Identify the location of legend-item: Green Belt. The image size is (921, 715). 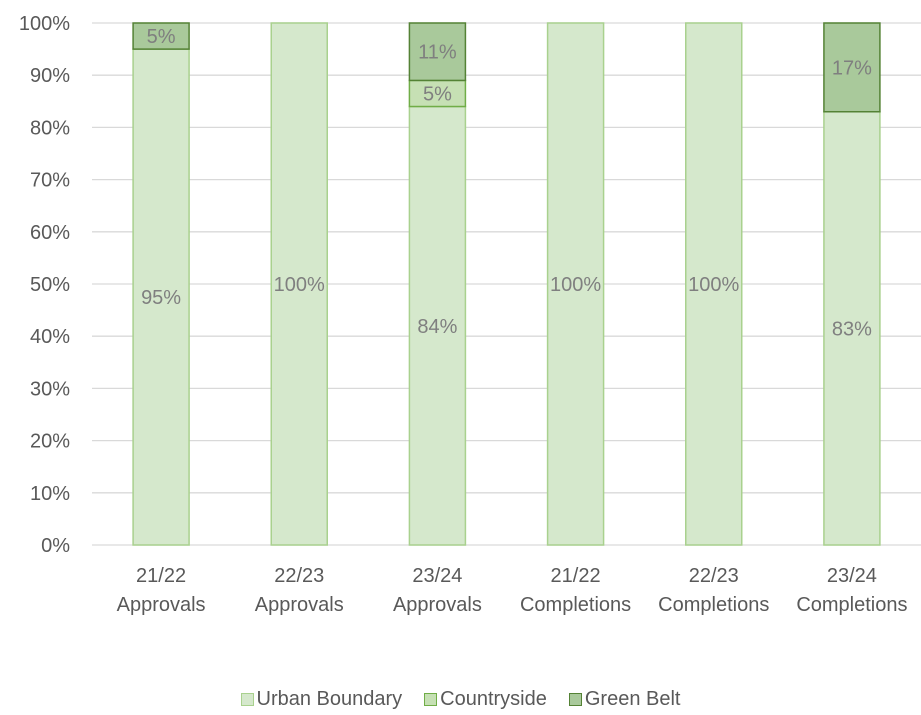
(624, 699).